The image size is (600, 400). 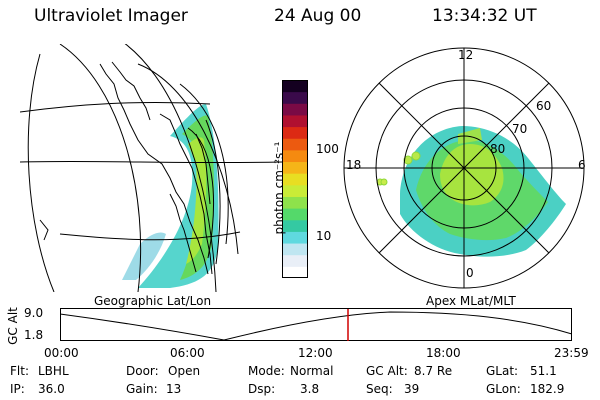 I want to click on polar-hour-18: 18, so click(x=354, y=165).